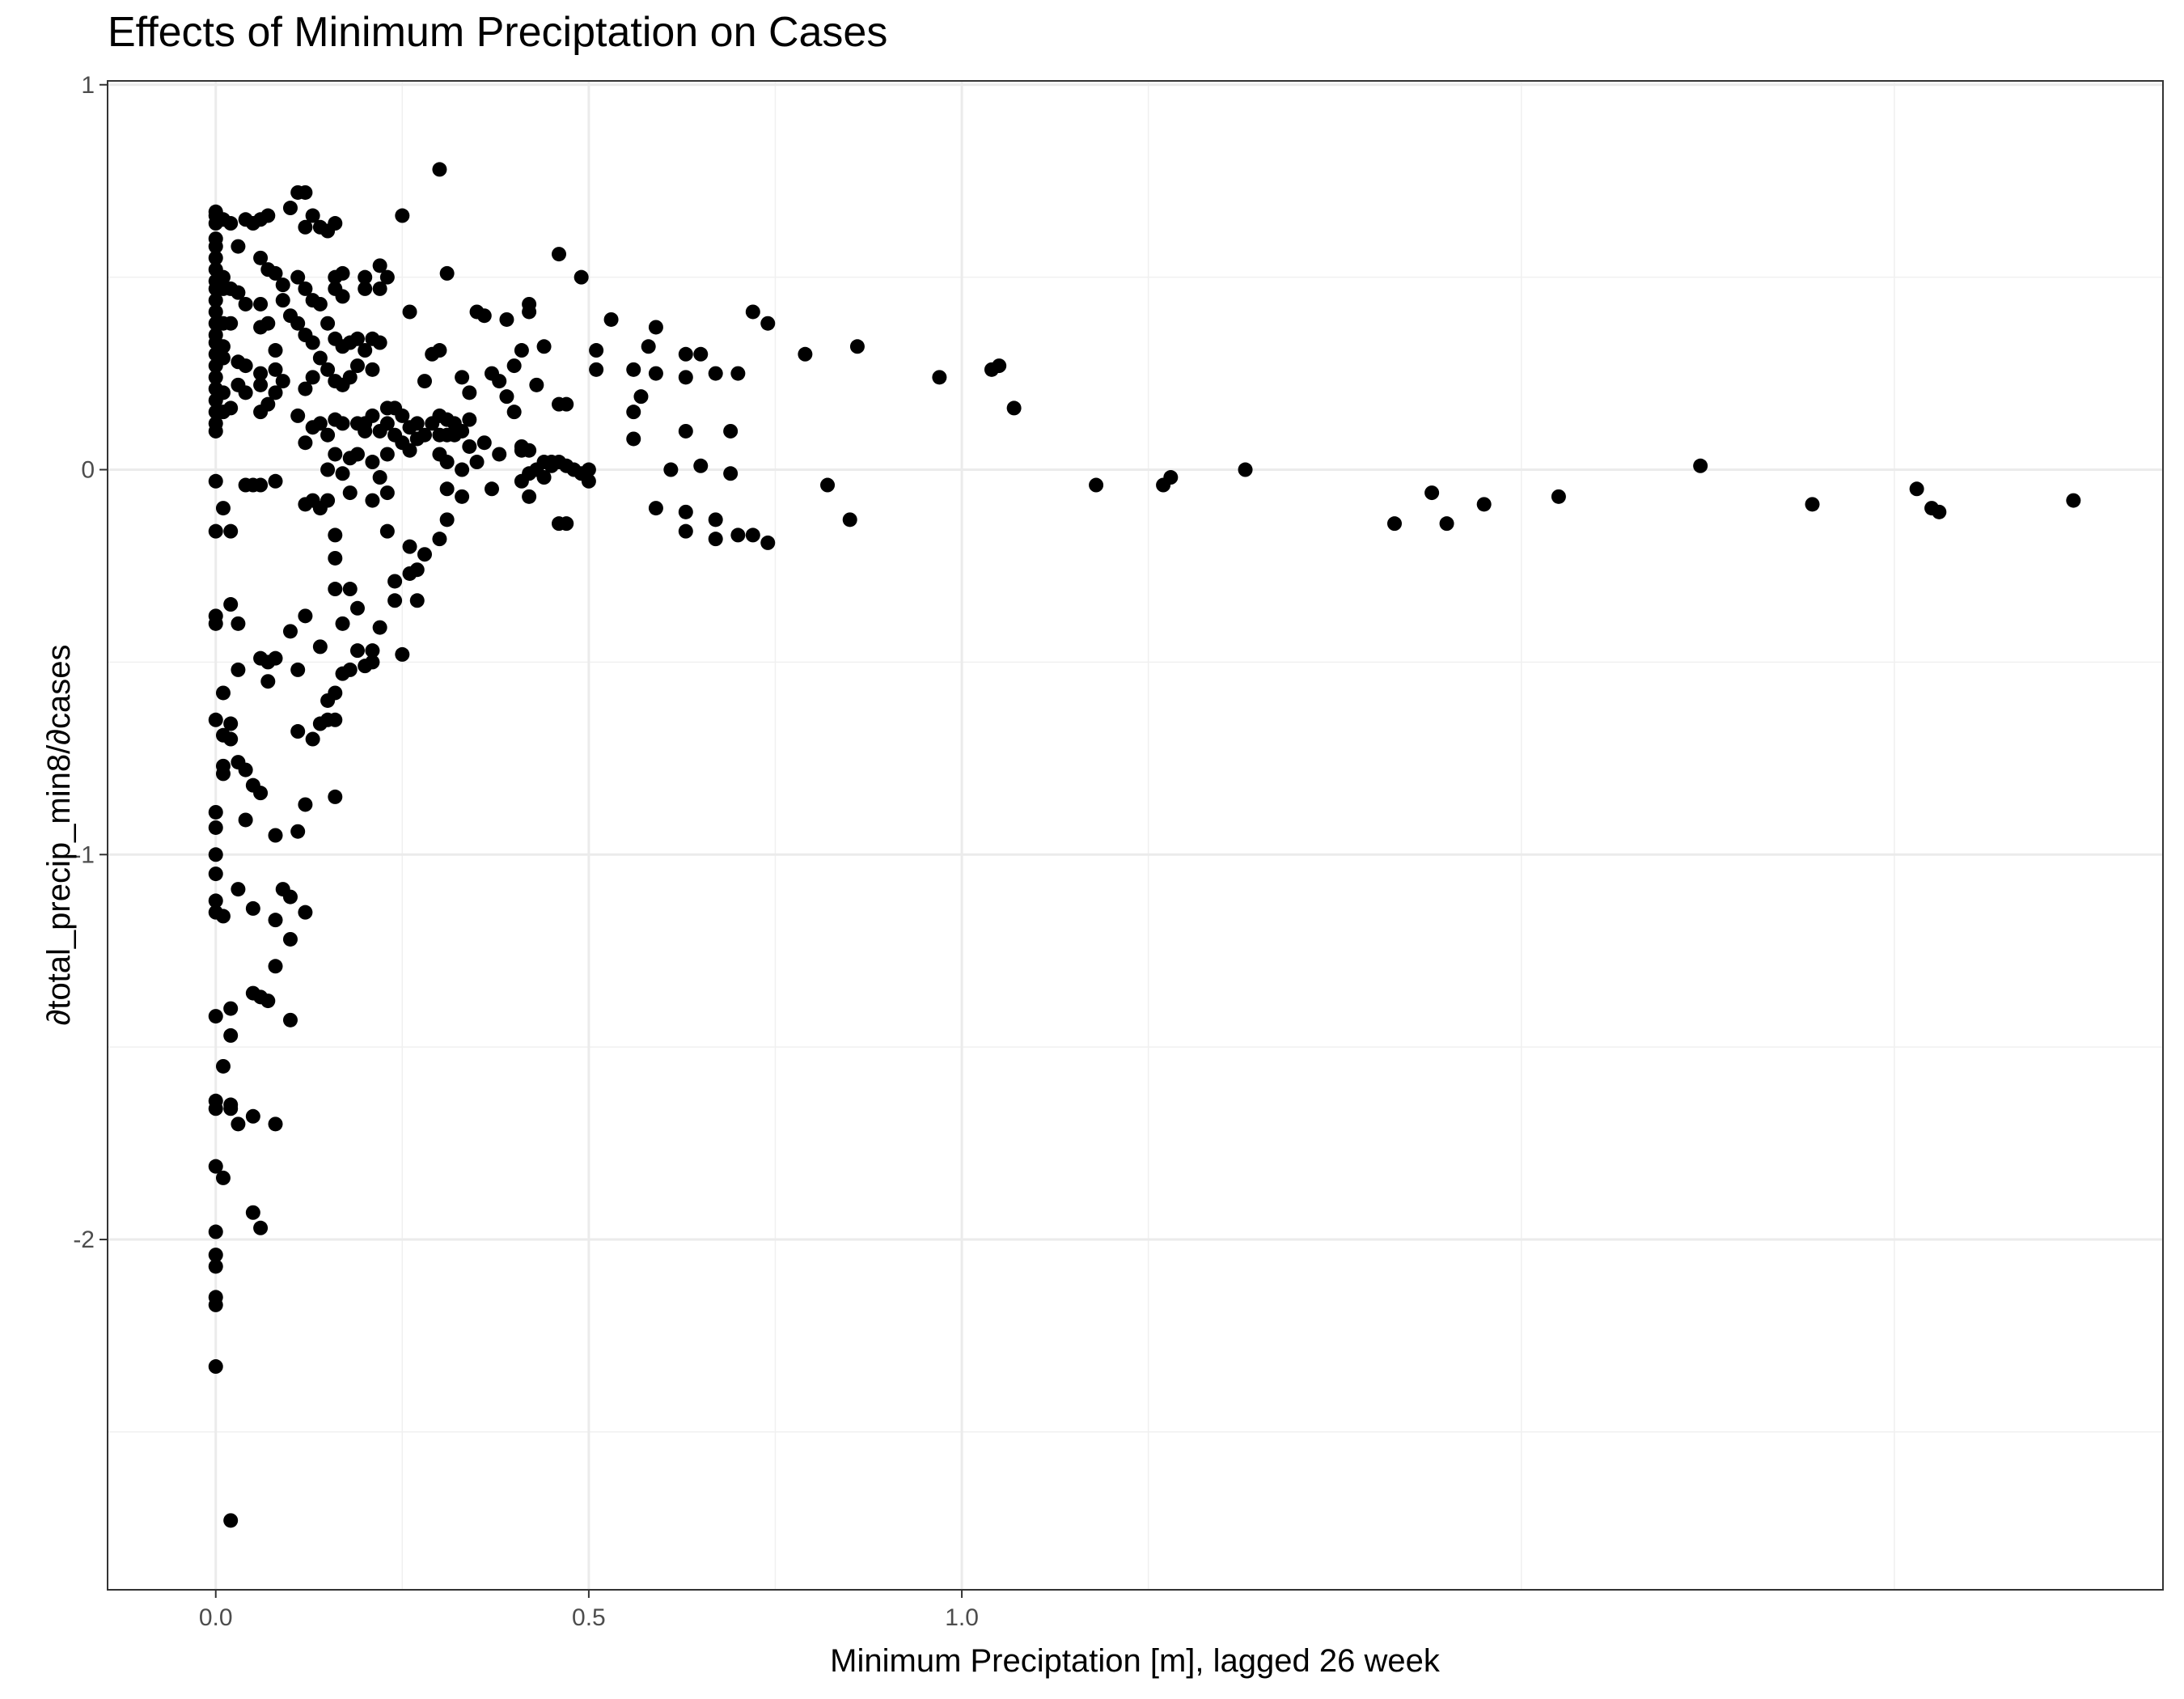 The width and height of the screenshot is (2184, 1699). Describe the element at coordinates (1135, 1661) in the screenshot. I see `x-axis-title: Minimum Preciptation [m], lagged 26 week` at that location.